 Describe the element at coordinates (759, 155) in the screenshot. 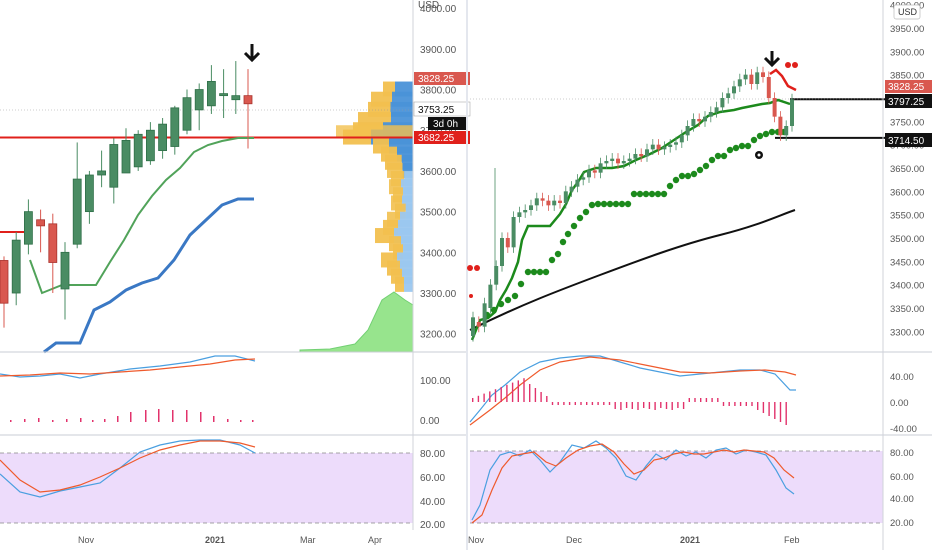

I see `alarm-clock-icon` at that location.